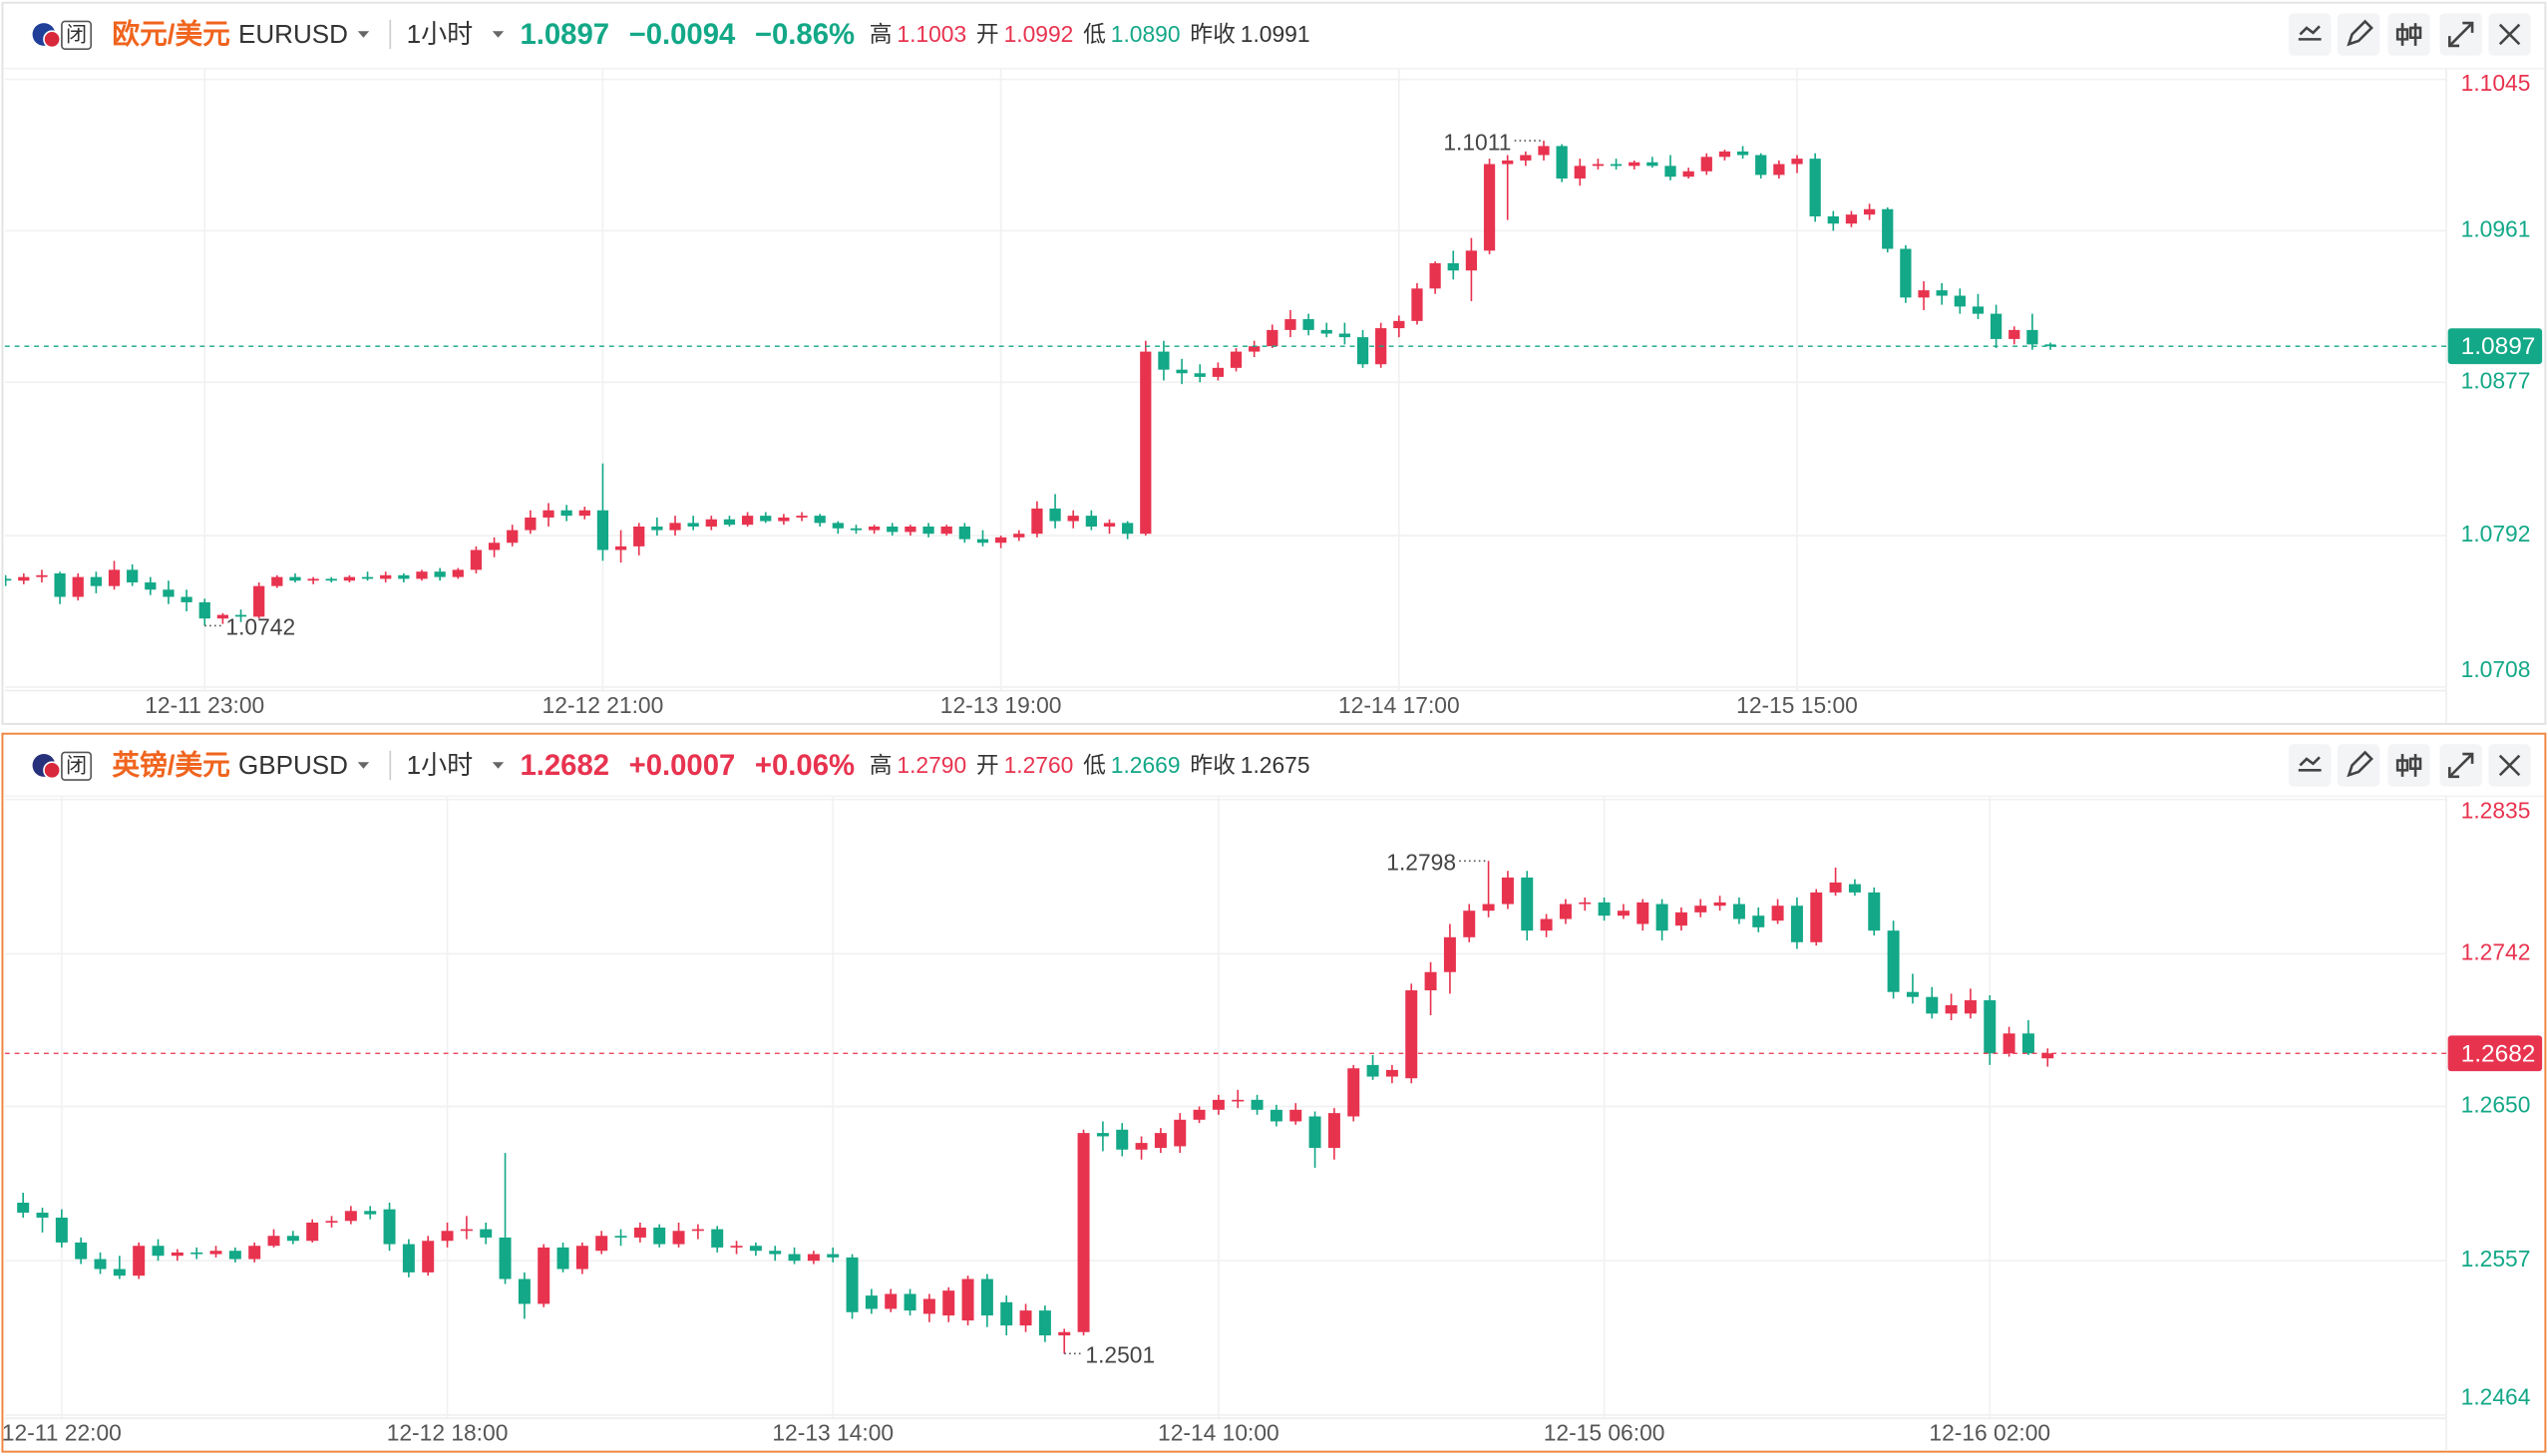 The width and height of the screenshot is (2547, 1456). Describe the element at coordinates (204, 705) in the screenshot. I see `x-tick-label: 12-11 23:00` at that location.